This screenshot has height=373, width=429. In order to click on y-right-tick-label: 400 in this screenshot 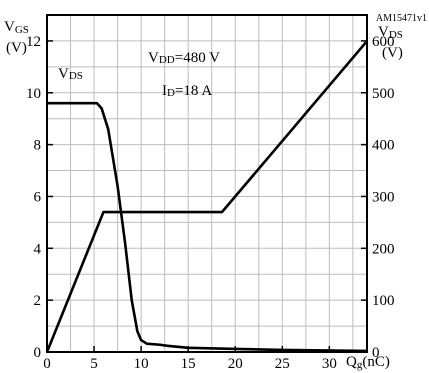, I will do `click(383, 146)`.